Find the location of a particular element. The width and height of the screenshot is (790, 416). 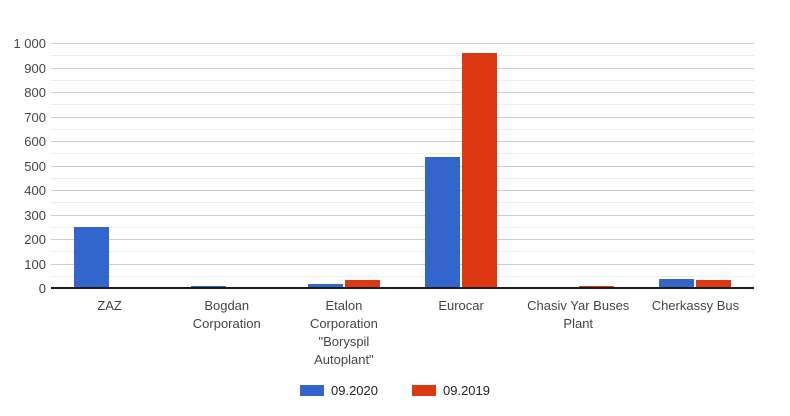

bar-09.2020-cherkassy-bus is located at coordinates (677, 283).